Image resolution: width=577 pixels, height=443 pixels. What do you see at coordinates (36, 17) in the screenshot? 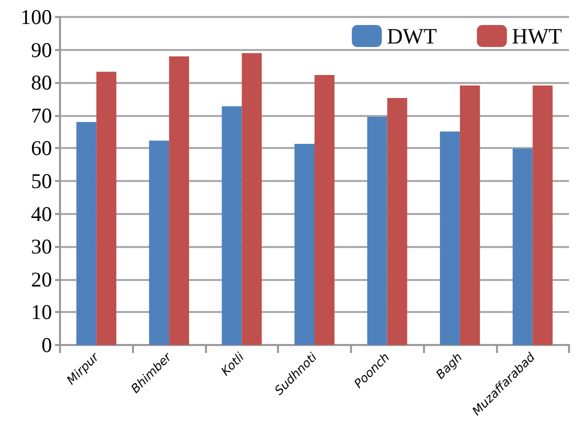
I see `y-tick-label: 100` at bounding box center [36, 17].